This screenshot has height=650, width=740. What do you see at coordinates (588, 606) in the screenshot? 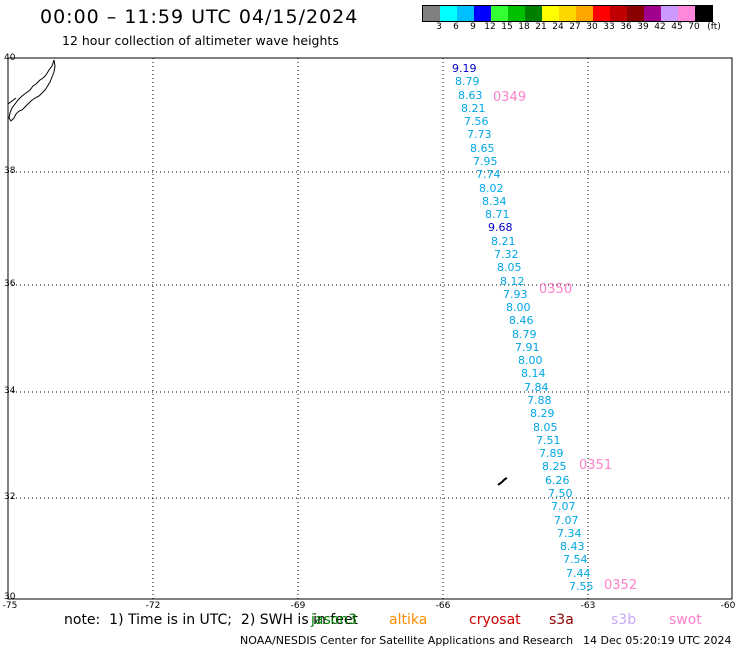
I see `lon-label-63: -63` at bounding box center [588, 606].